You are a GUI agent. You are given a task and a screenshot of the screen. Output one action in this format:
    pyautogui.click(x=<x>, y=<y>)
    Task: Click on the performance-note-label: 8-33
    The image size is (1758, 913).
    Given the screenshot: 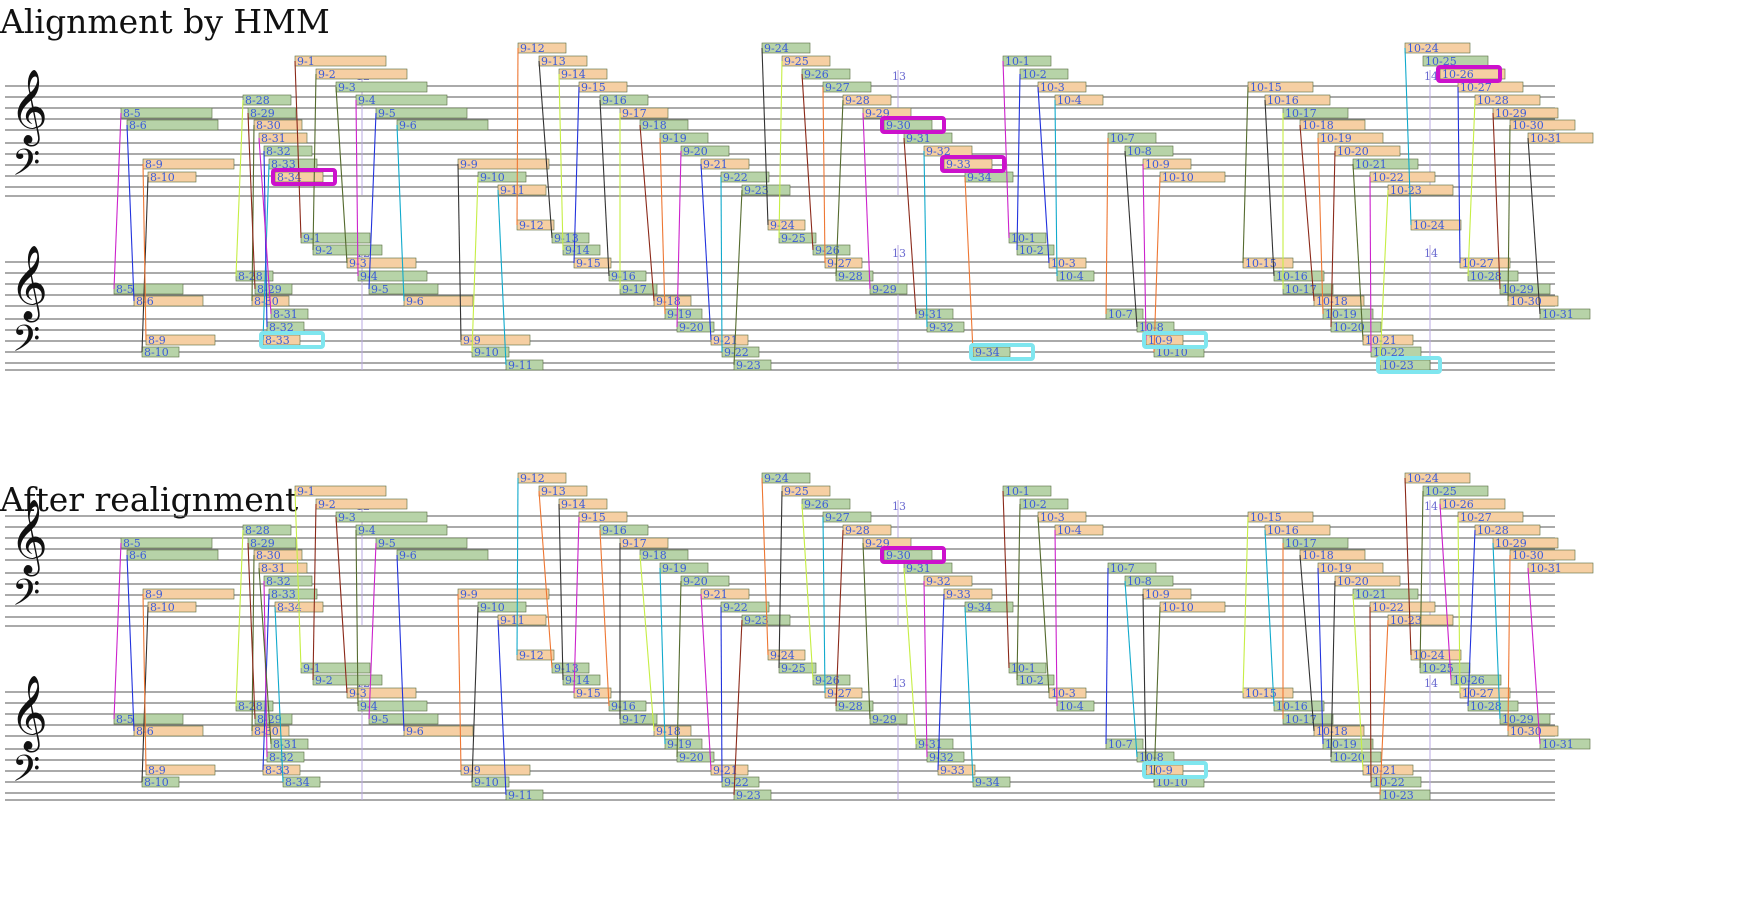 What is the action you would take?
    pyautogui.click(x=277, y=770)
    